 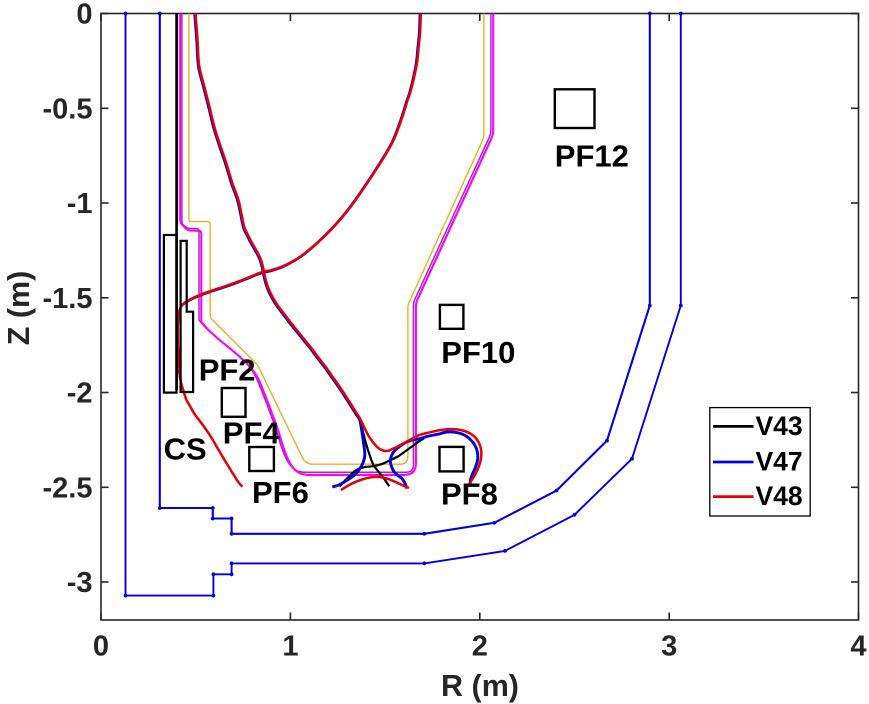 I want to click on svg-text: PF6, so click(x=280, y=492).